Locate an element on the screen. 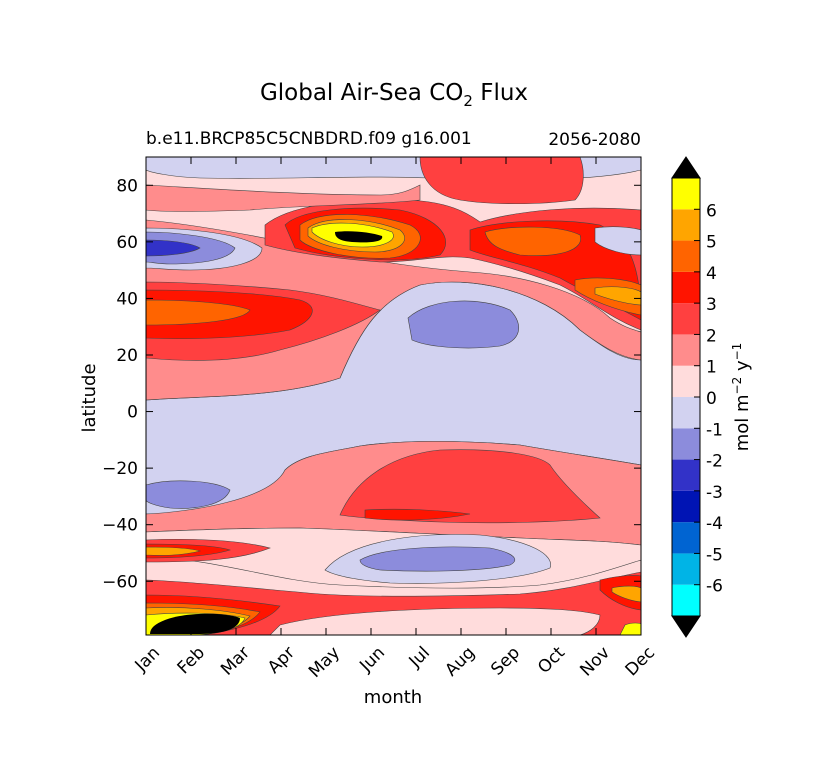 This screenshot has height=784, width=837. contour-polar-pink-ribbon is located at coordinates (283, 198).